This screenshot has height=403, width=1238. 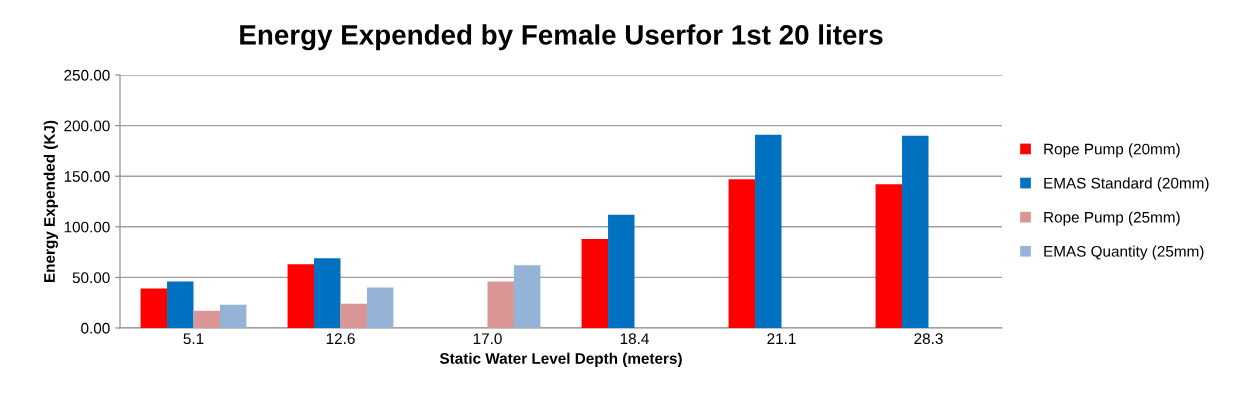 I want to click on legend-label: Rope Pump (20mm), so click(x=1112, y=150).